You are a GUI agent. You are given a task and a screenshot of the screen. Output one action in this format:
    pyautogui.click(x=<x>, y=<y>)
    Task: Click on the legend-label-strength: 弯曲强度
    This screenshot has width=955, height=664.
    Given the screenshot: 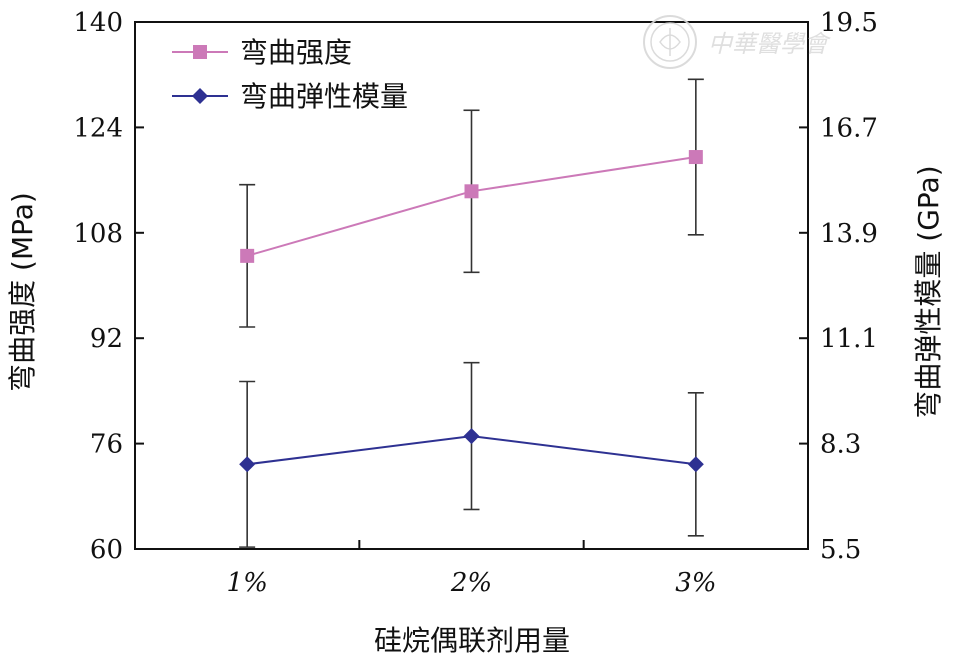 What is the action you would take?
    pyautogui.click(x=296, y=52)
    